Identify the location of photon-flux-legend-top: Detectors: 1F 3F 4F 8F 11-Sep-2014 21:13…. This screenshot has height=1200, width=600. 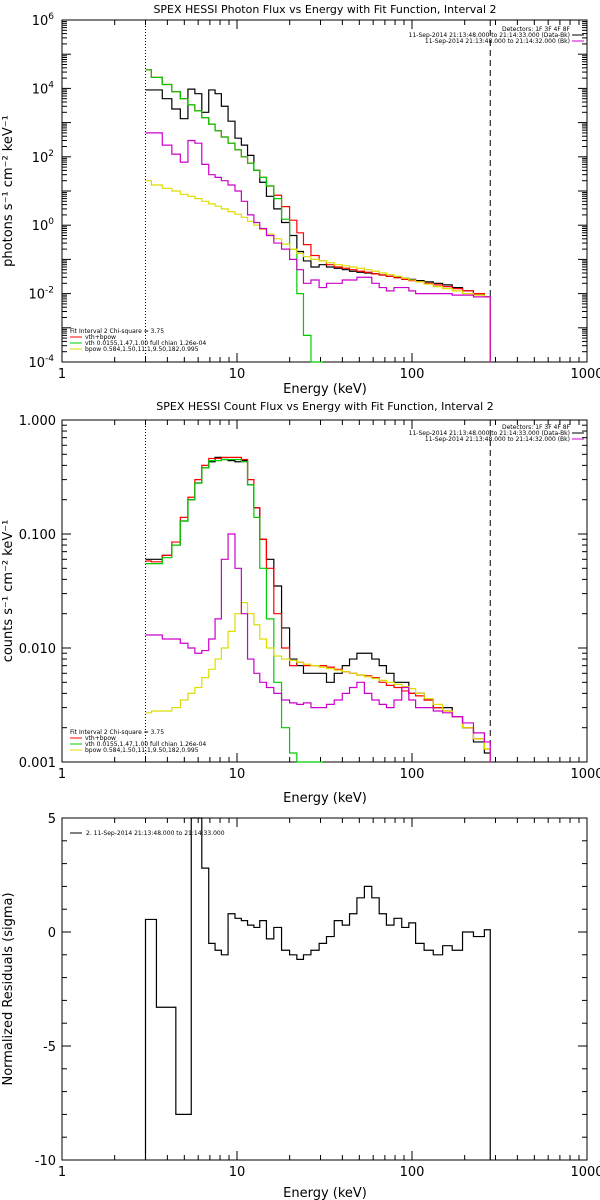
(496, 35).